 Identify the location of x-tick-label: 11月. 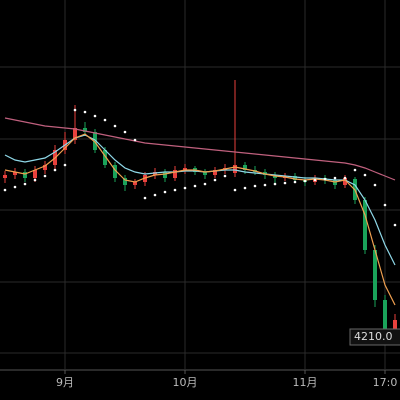
(305, 382).